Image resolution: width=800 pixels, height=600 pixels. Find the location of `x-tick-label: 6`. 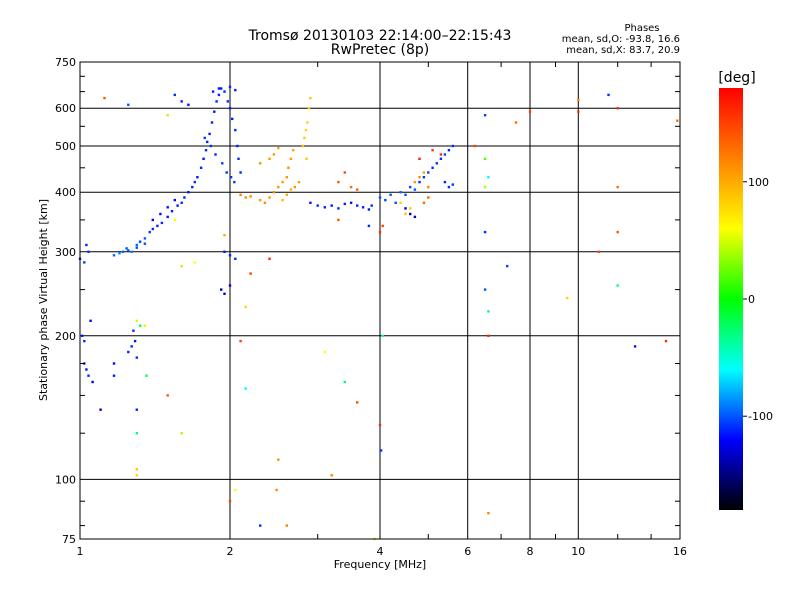

x-tick-label: 6 is located at coordinates (467, 551).